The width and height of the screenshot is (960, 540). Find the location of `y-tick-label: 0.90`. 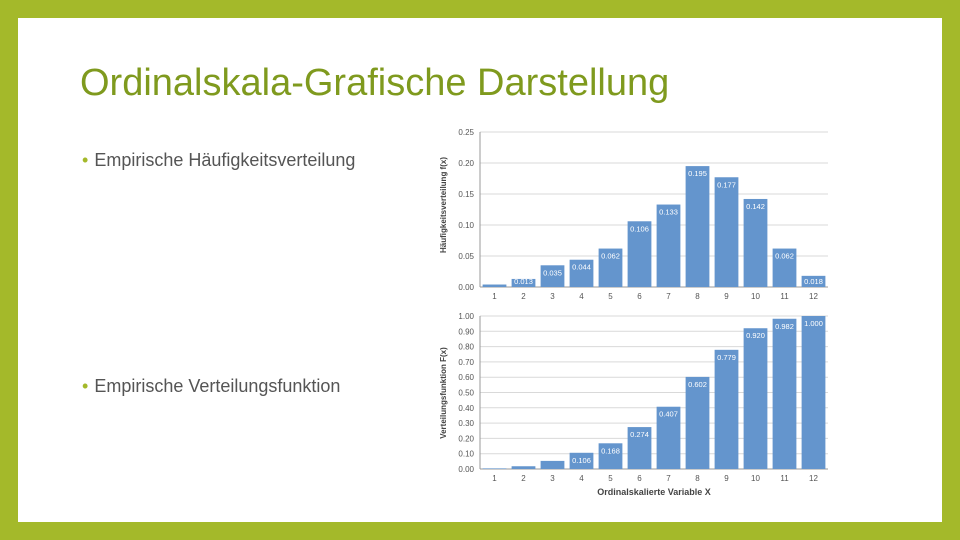

y-tick-label: 0.90 is located at coordinates (466, 331).